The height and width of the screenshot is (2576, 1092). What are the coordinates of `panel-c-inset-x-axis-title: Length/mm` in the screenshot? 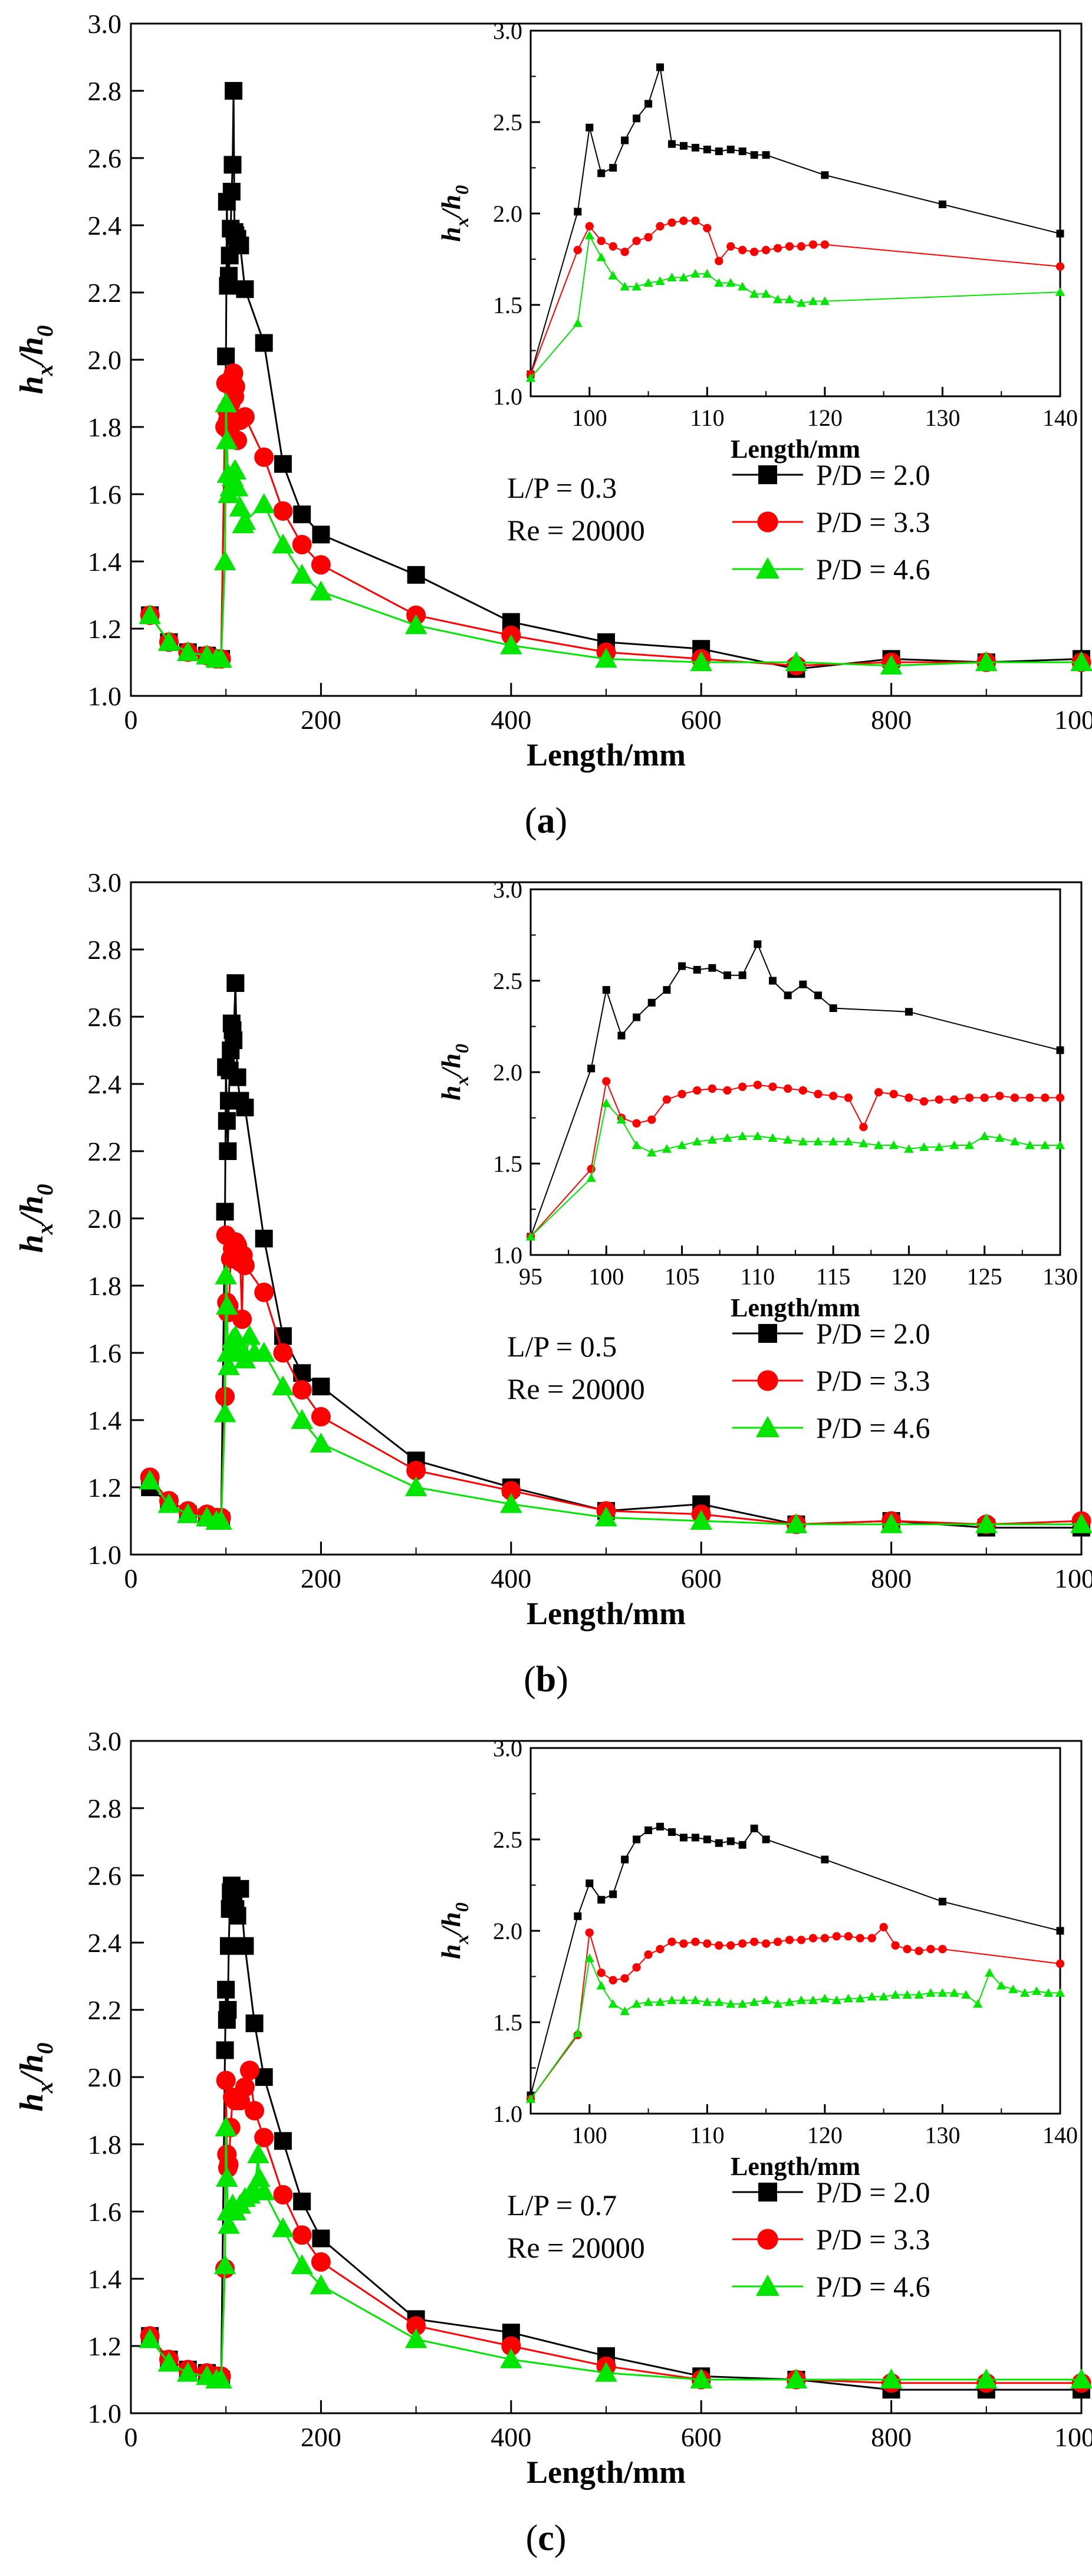 It's located at (795, 2166).